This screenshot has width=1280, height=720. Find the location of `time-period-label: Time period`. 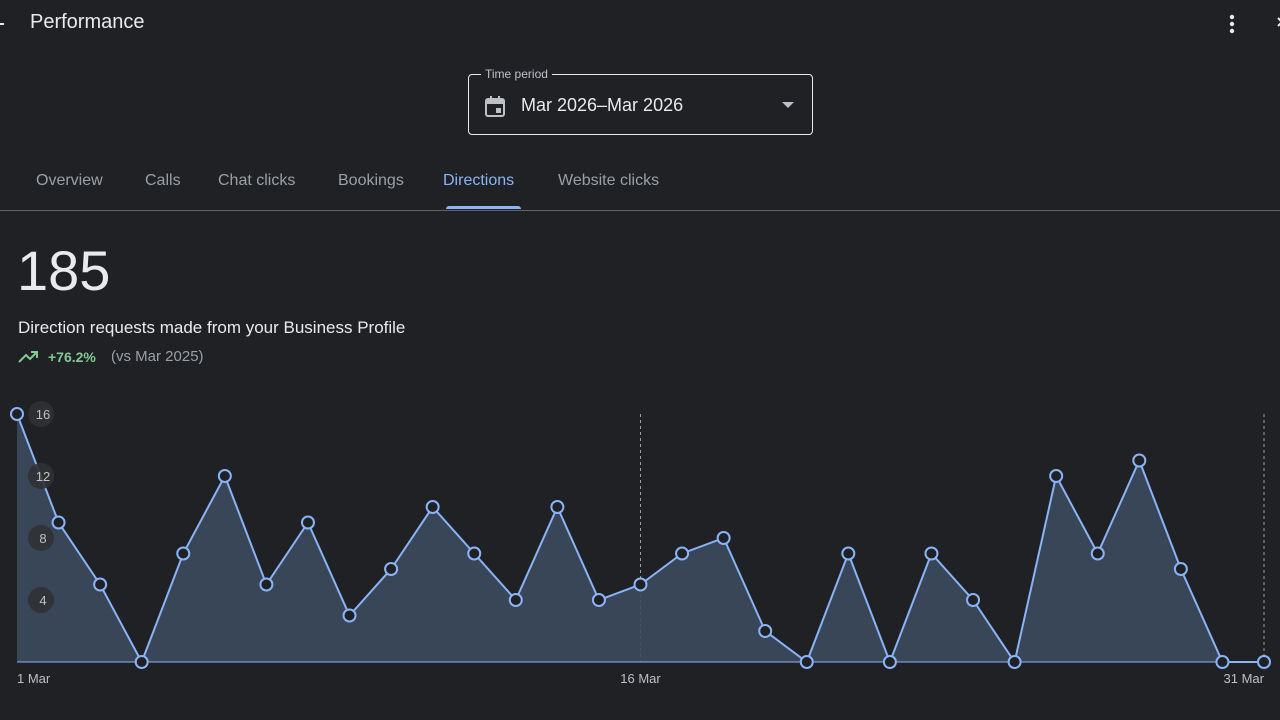

time-period-label: Time period is located at coordinates (516, 74).